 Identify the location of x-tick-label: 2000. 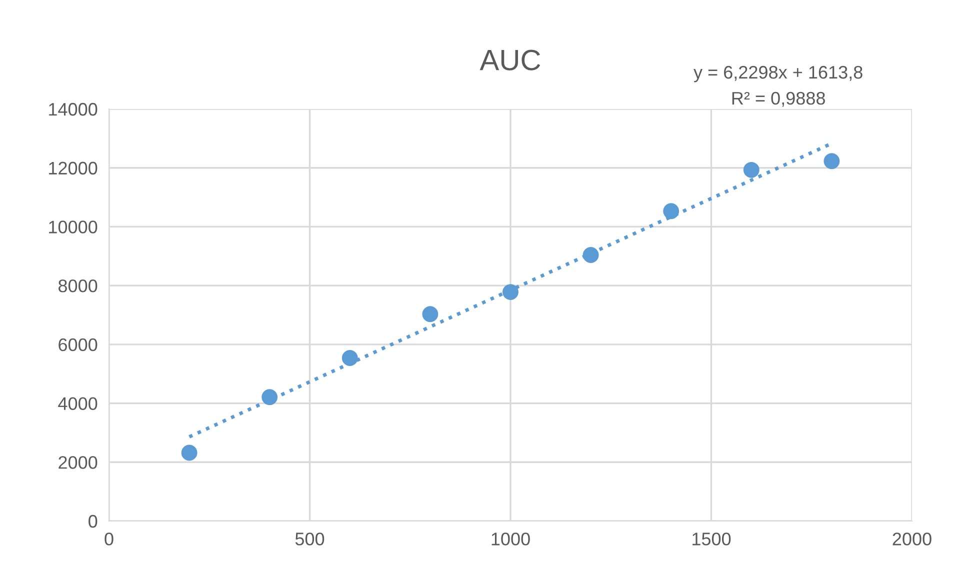
(912, 539).